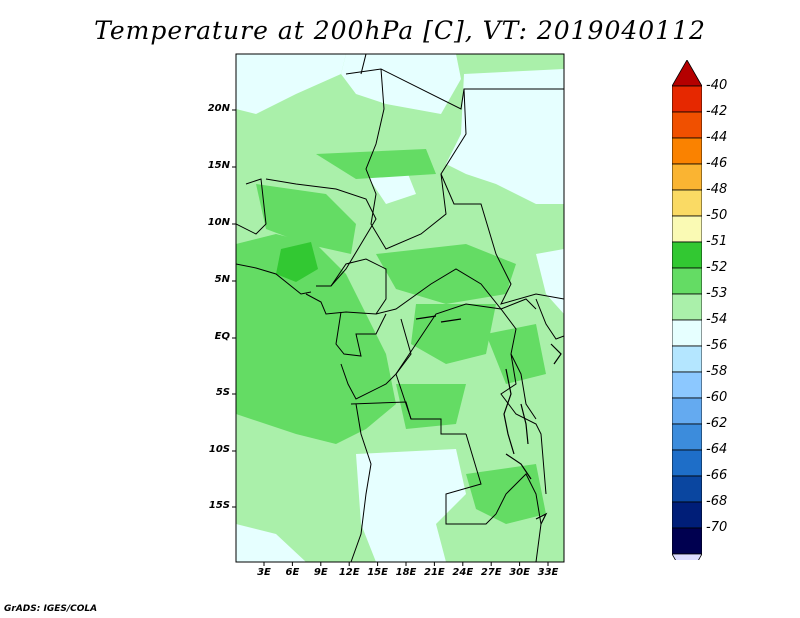  What do you see at coordinates (218, 108) in the screenshot?
I see `lat-label: 20N` at bounding box center [218, 108].